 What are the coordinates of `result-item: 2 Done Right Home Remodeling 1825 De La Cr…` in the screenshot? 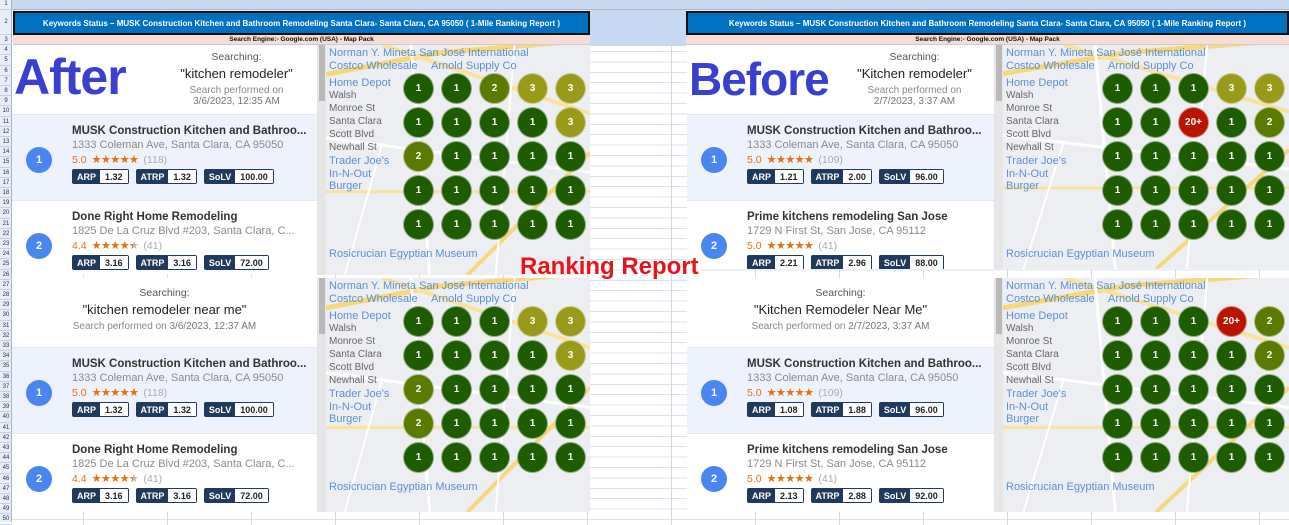 It's located at (164, 238).